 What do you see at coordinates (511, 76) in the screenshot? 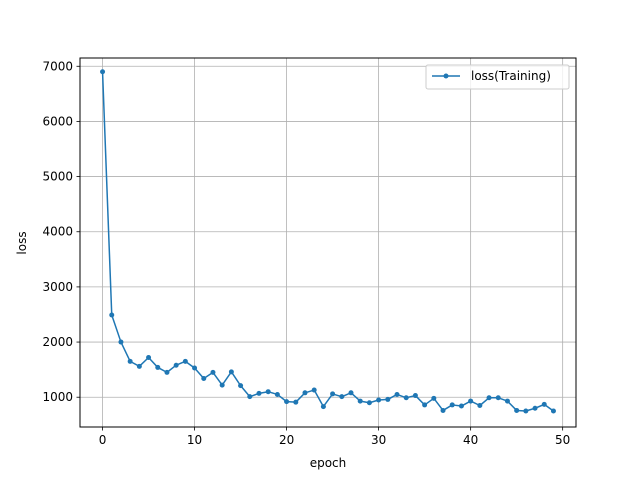
I see `legend-label: loss(Training)` at bounding box center [511, 76].